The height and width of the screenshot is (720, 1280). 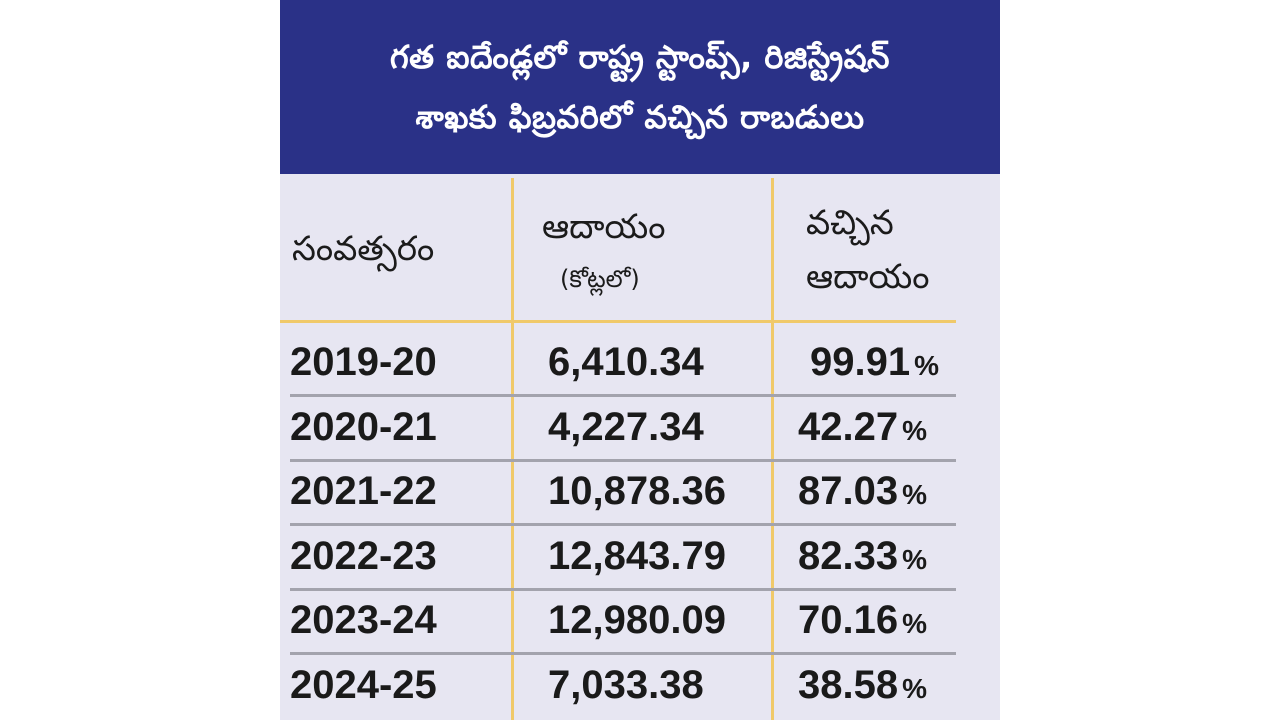 What do you see at coordinates (848, 685) in the screenshot?
I see `percent-value: 38.58` at bounding box center [848, 685].